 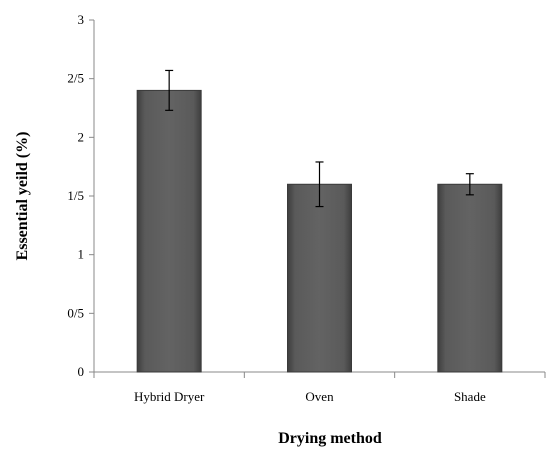 I want to click on bar-hybrid-dryer, so click(x=169, y=231).